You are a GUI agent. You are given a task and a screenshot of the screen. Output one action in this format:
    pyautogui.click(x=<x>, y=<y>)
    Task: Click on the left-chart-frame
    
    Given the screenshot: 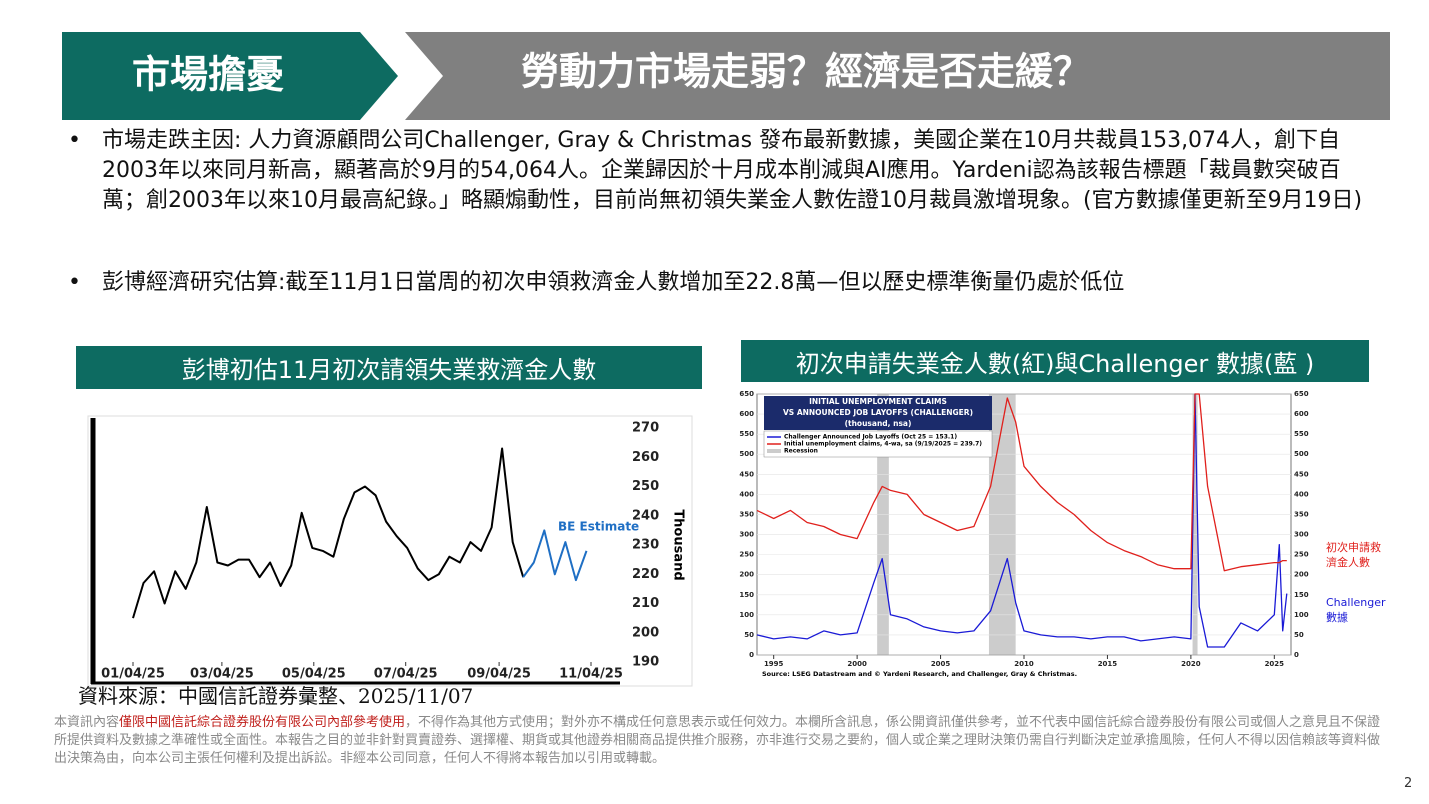 What is the action you would take?
    pyautogui.click(x=390, y=551)
    